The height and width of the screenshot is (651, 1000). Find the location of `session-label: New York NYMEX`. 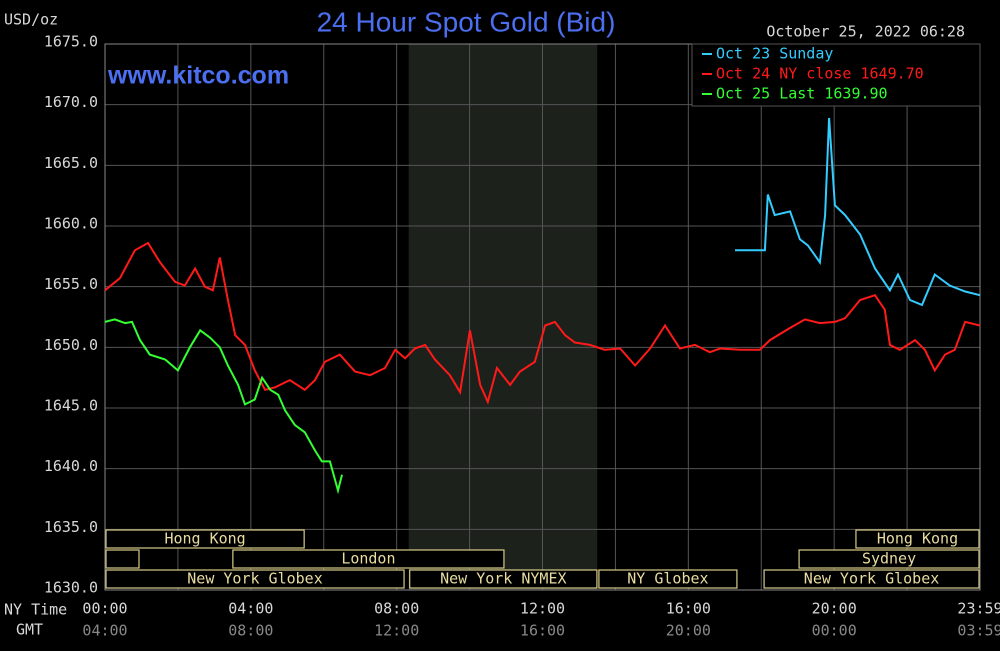

session-label: New York NYMEX is located at coordinates (503, 579).